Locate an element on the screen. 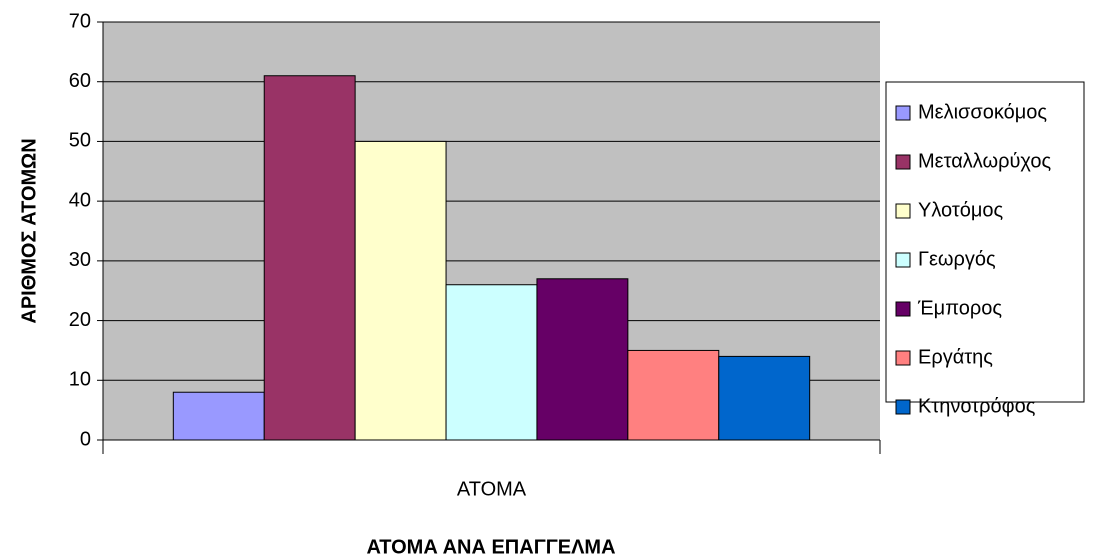  legend-label: Γεωργός is located at coordinates (957, 259).